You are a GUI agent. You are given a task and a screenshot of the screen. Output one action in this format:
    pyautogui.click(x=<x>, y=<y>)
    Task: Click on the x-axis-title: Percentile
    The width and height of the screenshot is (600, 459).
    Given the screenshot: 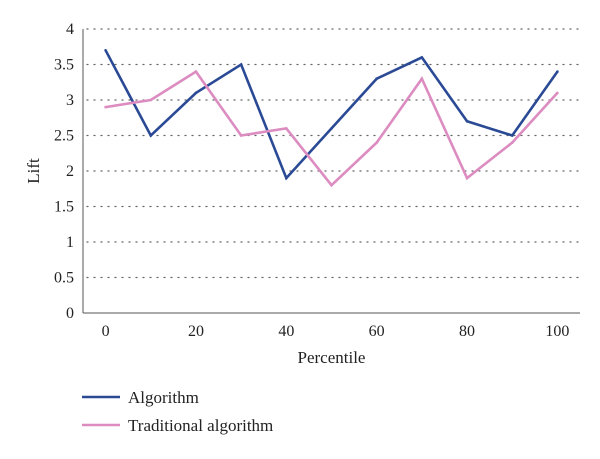 What is the action you would take?
    pyautogui.click(x=332, y=357)
    